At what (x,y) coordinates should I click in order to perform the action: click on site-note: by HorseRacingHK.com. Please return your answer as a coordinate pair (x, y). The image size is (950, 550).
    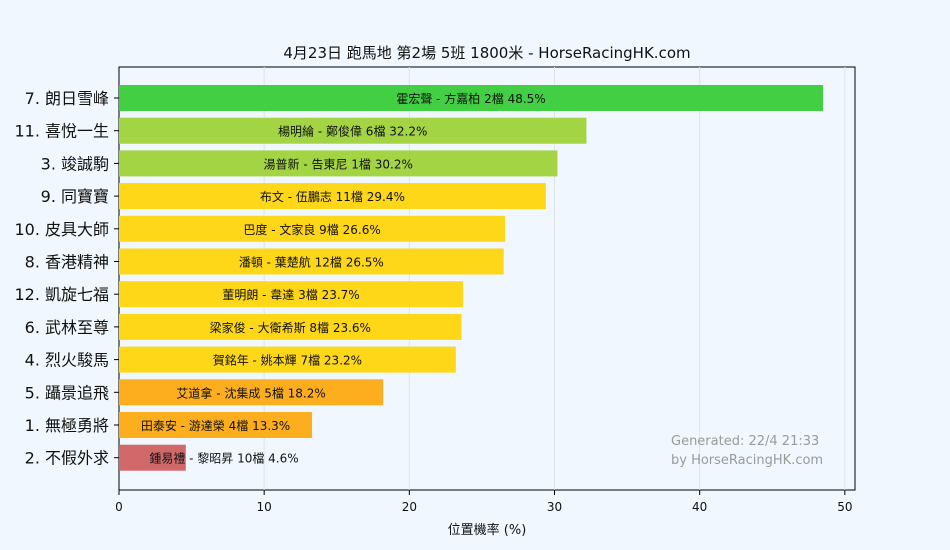
    Looking at the image, I should click on (747, 460).